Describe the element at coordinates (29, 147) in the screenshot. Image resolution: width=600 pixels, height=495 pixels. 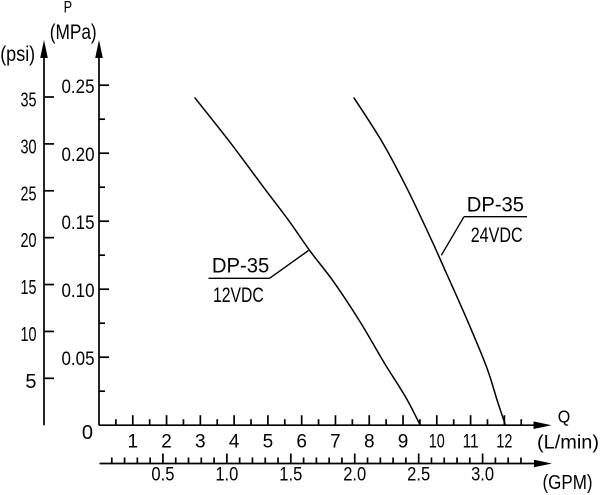
I see `psi-tick-label: 30` at that location.